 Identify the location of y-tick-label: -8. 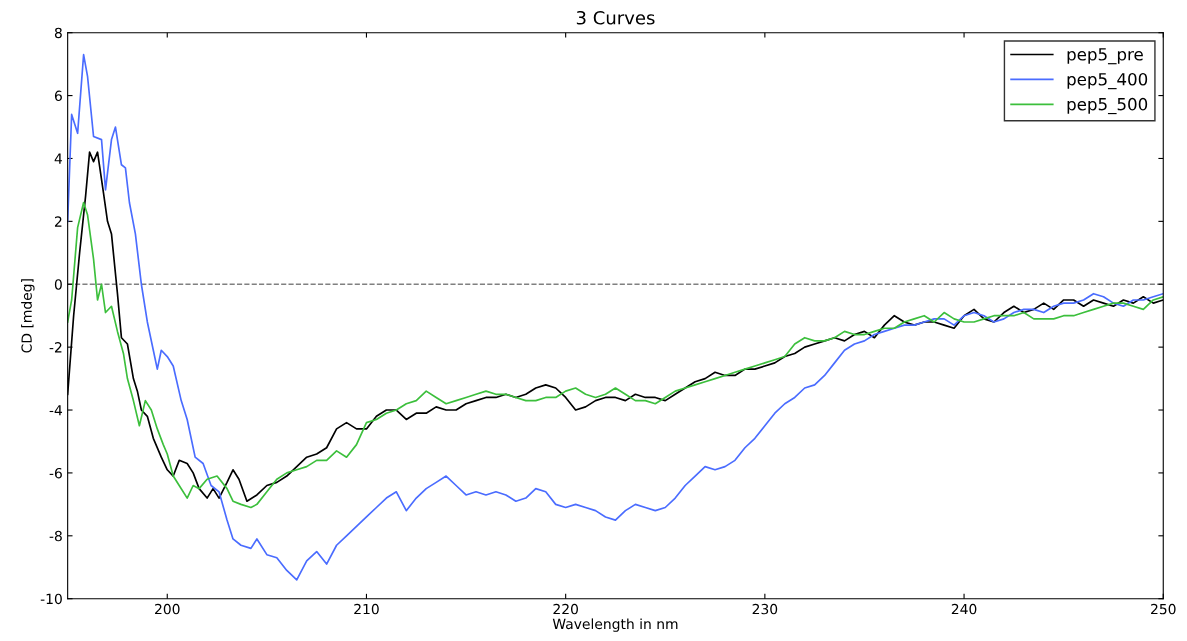
(55, 536).